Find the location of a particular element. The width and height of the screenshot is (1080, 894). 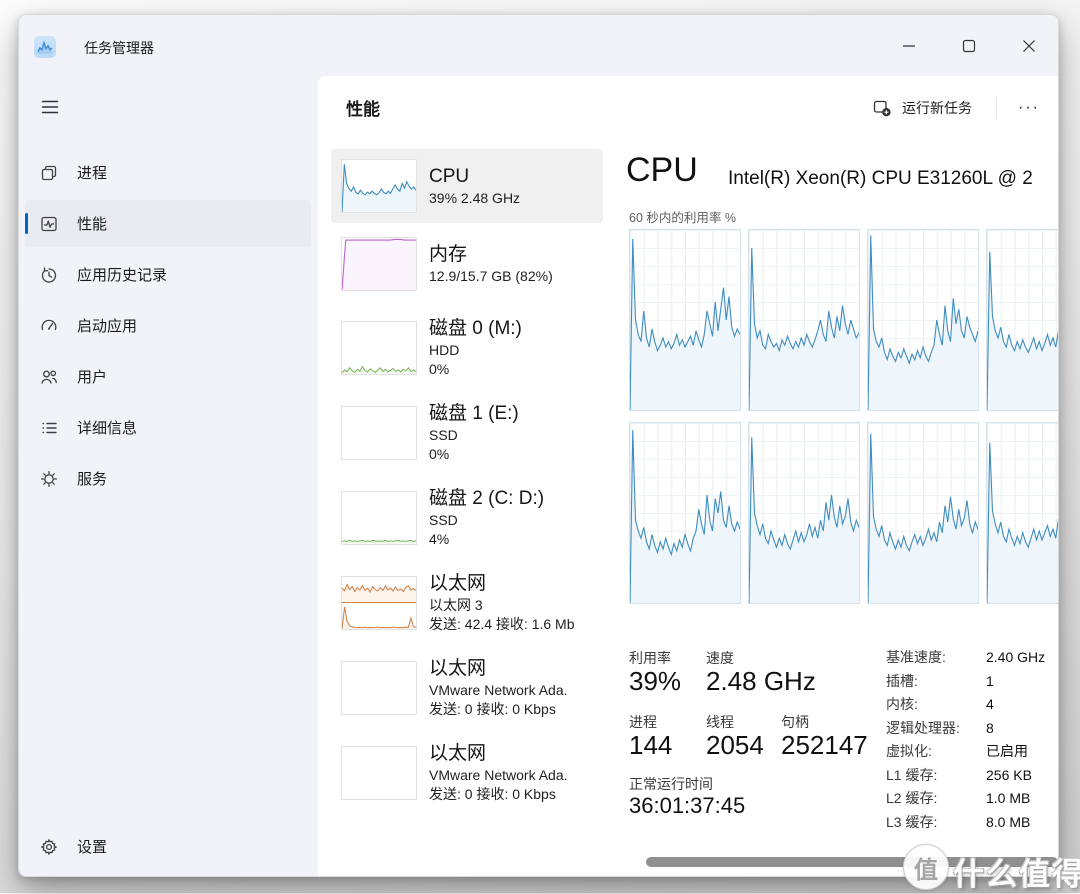

settings-gear-icon is located at coordinates (49, 847).